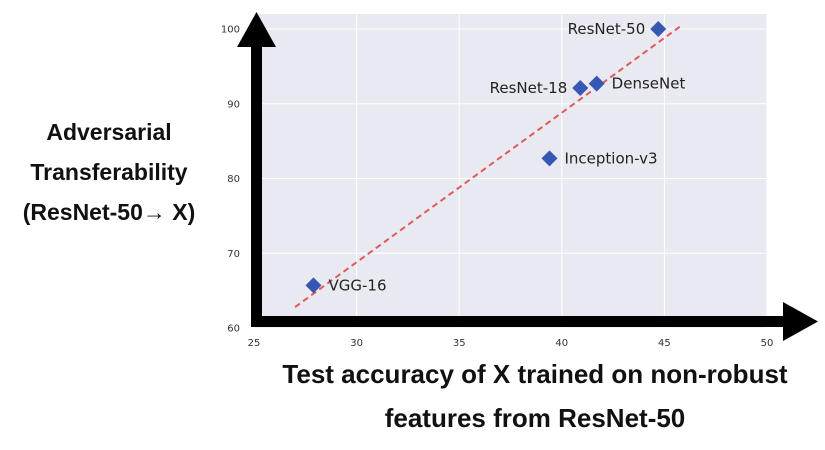 The image size is (825, 450). Describe the element at coordinates (561, 343) in the screenshot. I see `x-tick-label-40: 40` at that location.